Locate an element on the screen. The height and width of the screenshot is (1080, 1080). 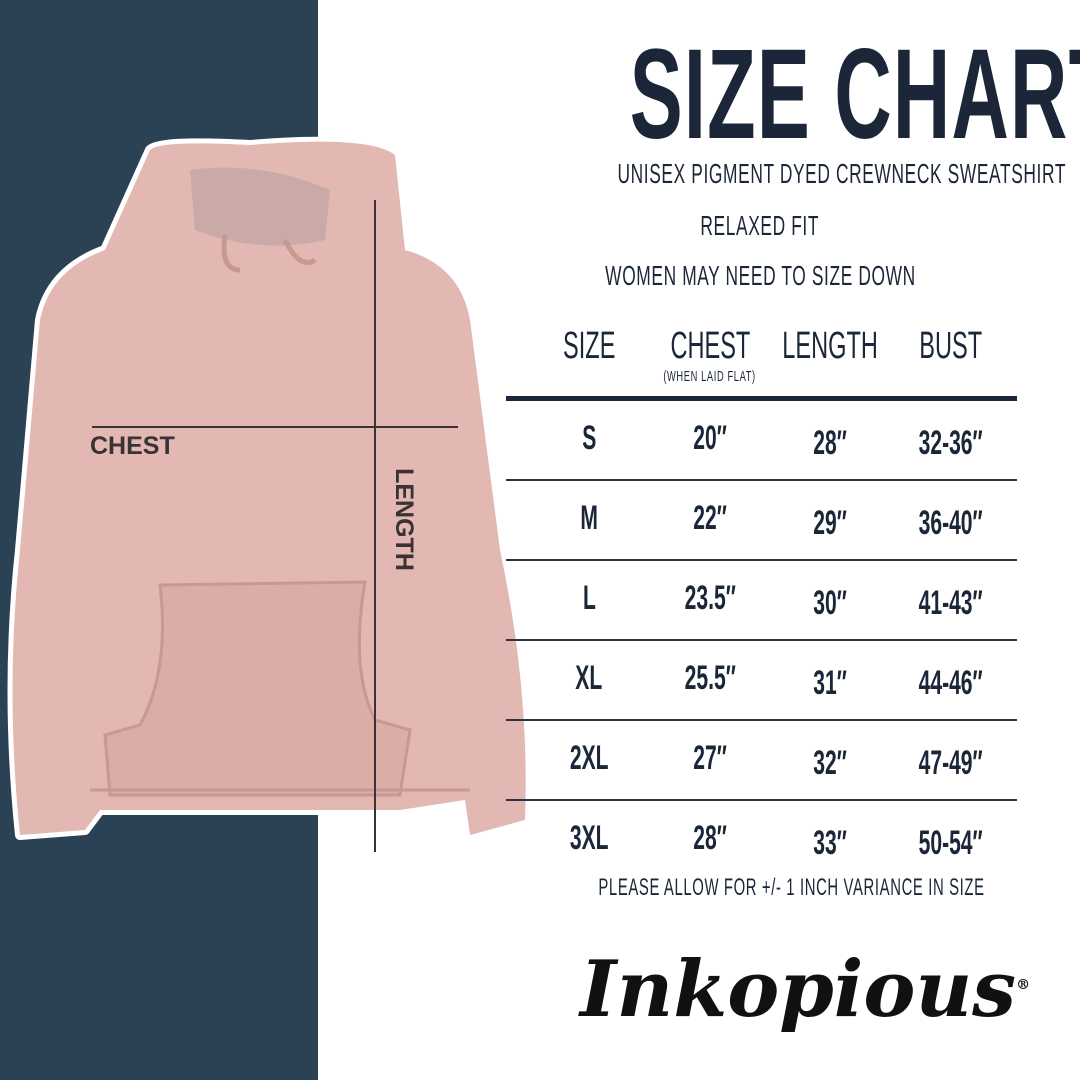
cell-bust: 41-43″ is located at coordinates (951, 603).